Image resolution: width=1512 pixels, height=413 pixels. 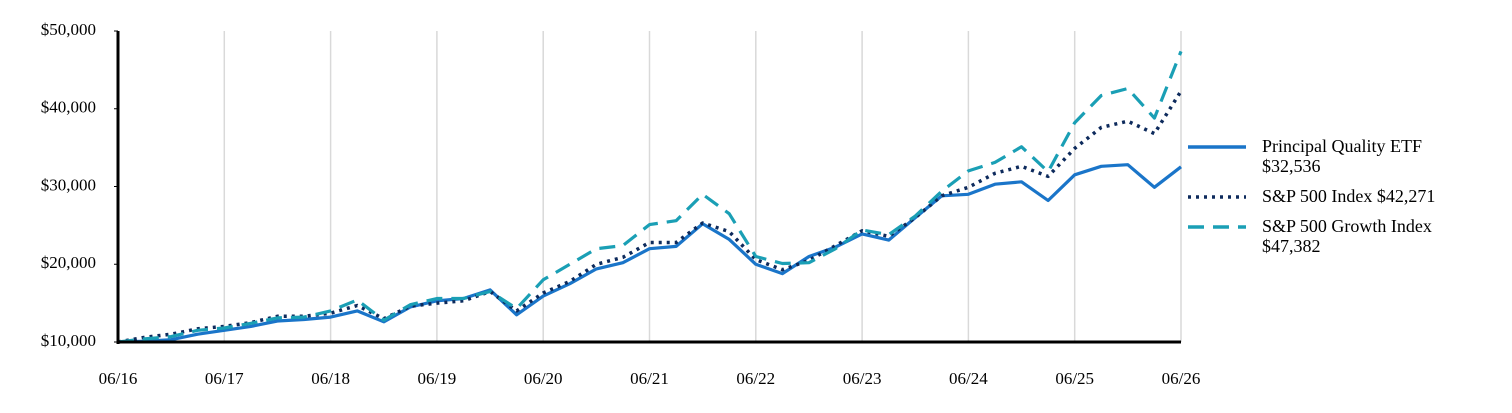 I want to click on x-tick-label: 06/17, so click(x=224, y=378).